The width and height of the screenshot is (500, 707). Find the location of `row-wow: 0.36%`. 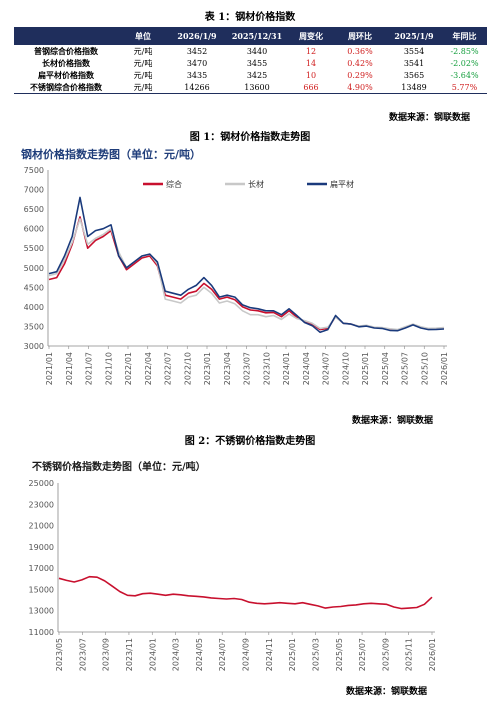

row-wow: 0.36% is located at coordinates (360, 51).